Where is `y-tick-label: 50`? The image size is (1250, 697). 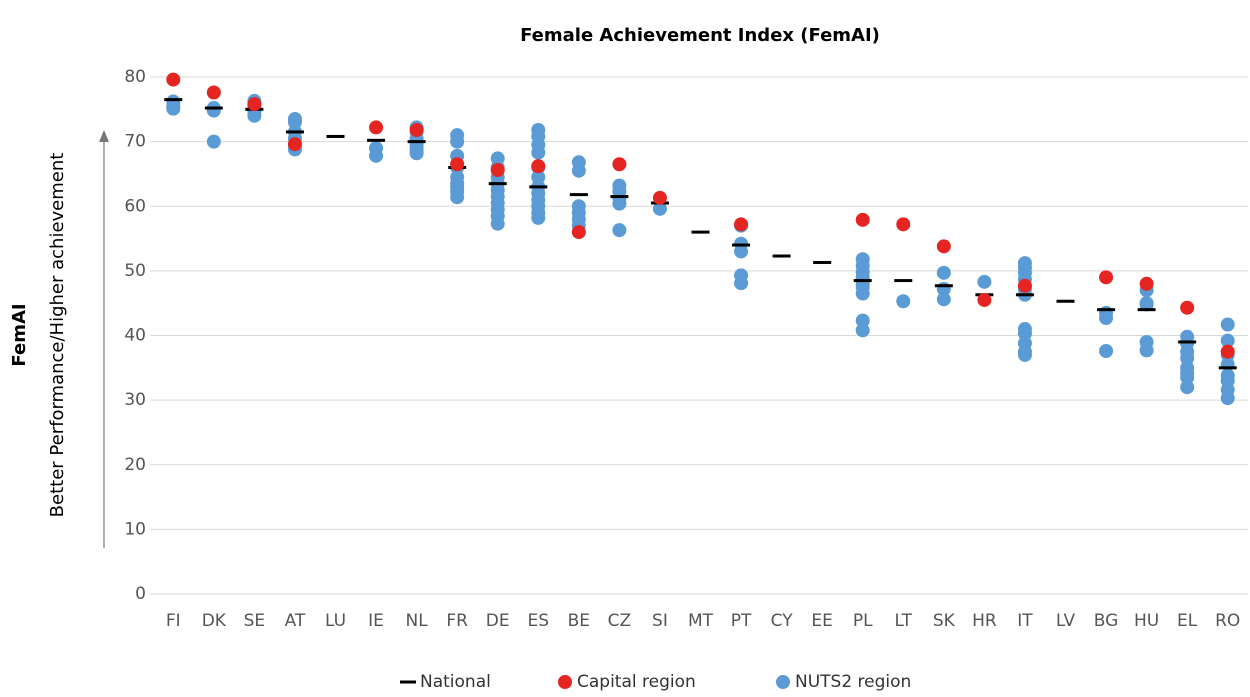 y-tick-label: 50 is located at coordinates (135, 271).